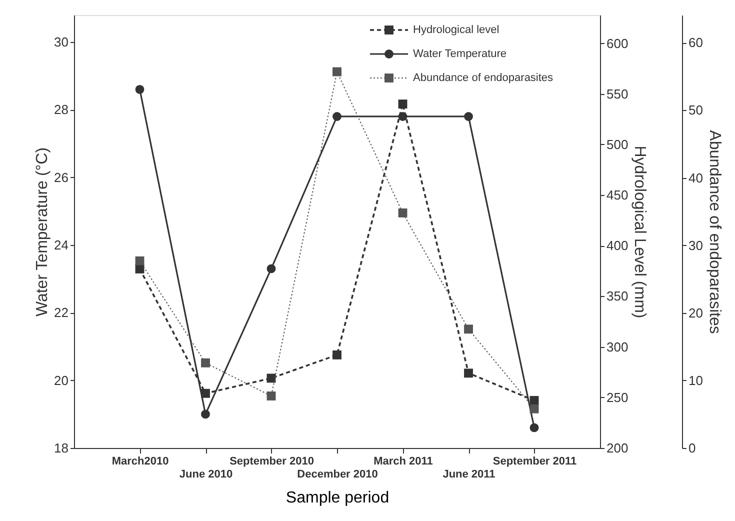 This screenshot has width=735, height=521. Describe the element at coordinates (617, 397) in the screenshot. I see `y2-tick-label: 250` at that location.